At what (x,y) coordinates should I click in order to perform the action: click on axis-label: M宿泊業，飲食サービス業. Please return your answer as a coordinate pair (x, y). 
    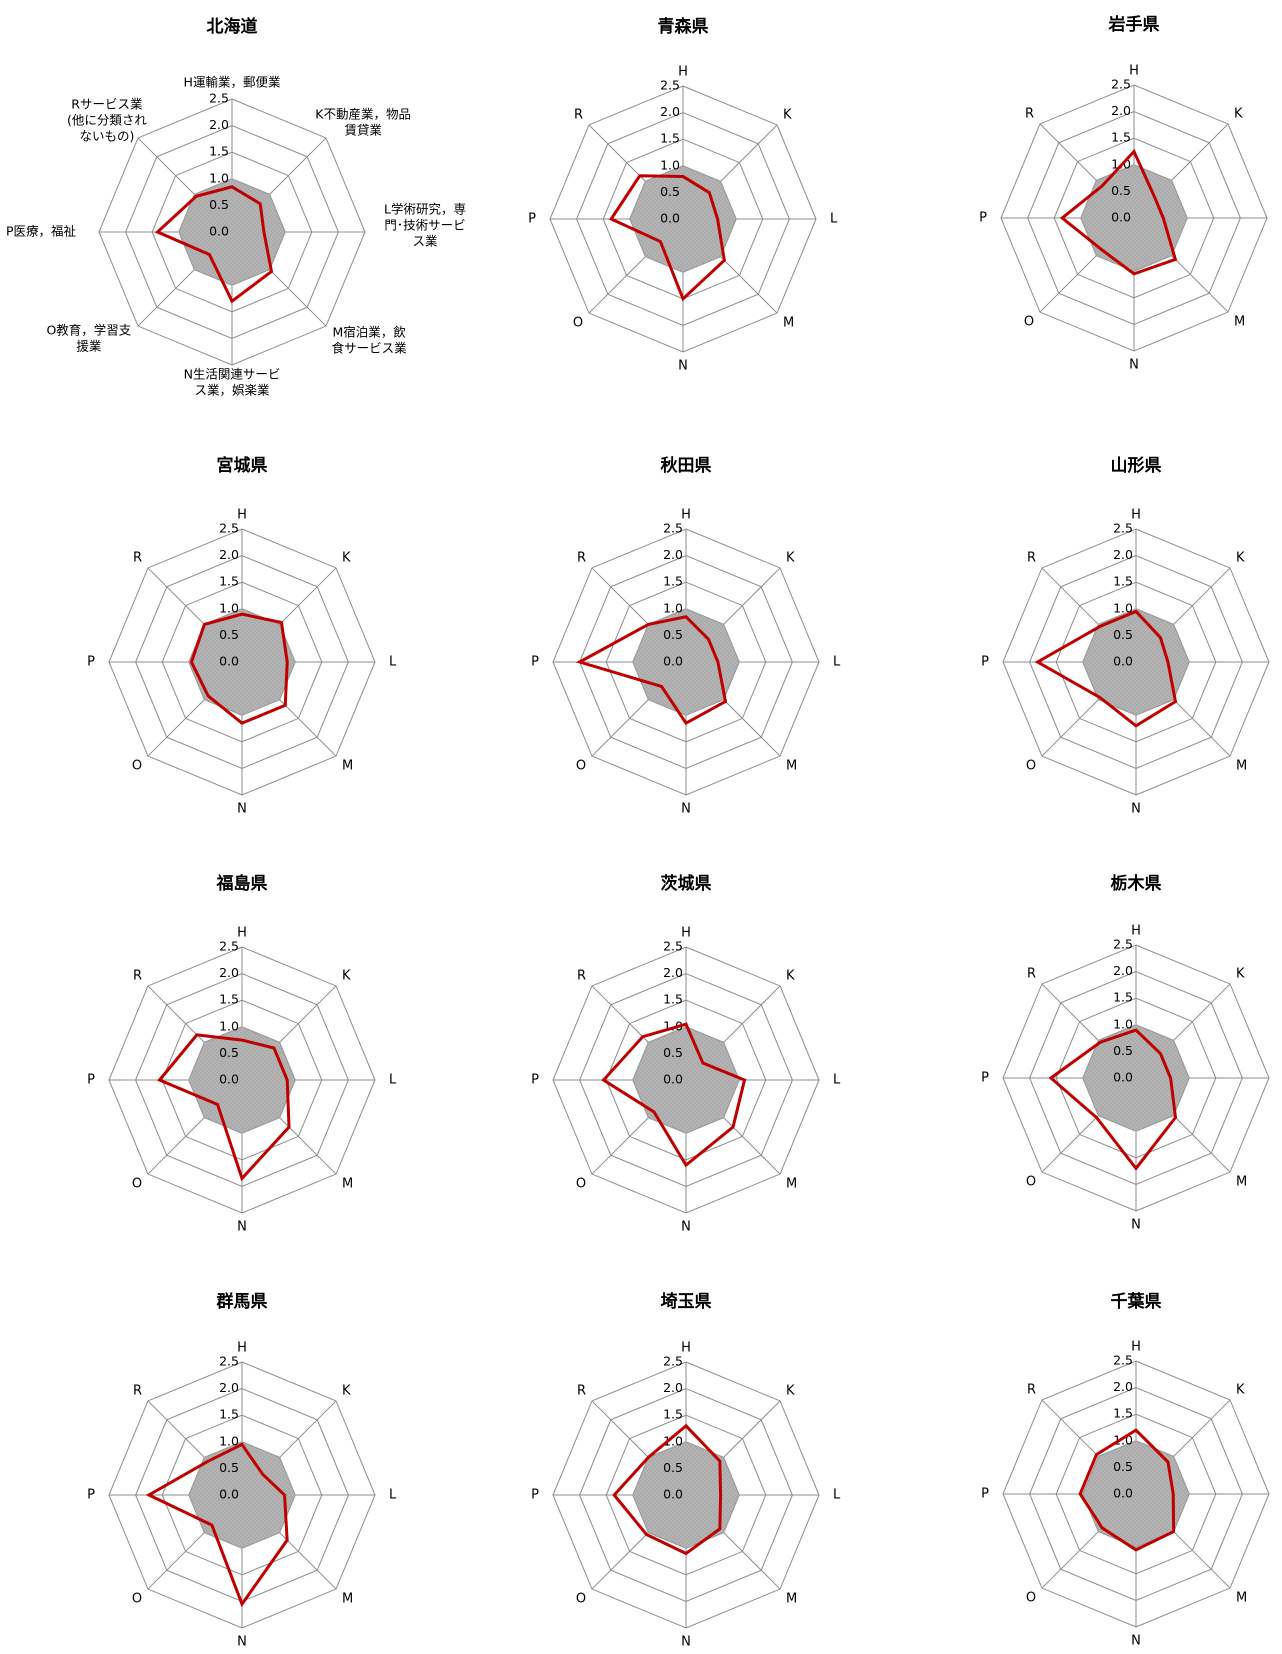
    Looking at the image, I should click on (370, 340).